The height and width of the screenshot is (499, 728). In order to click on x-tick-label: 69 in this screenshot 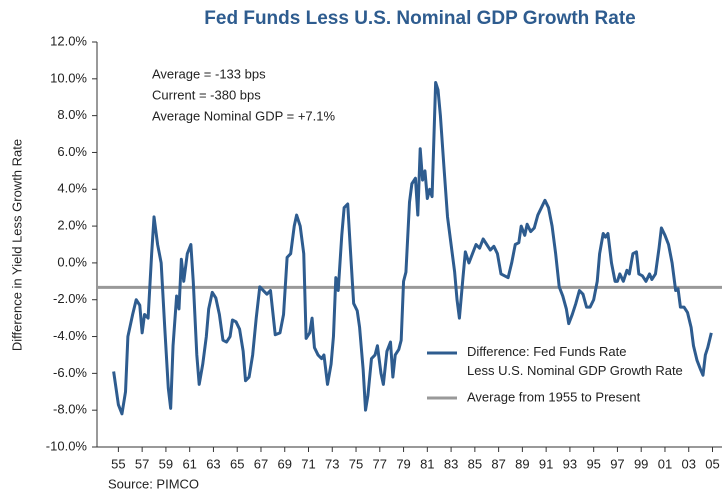, I will do `click(285, 463)`.